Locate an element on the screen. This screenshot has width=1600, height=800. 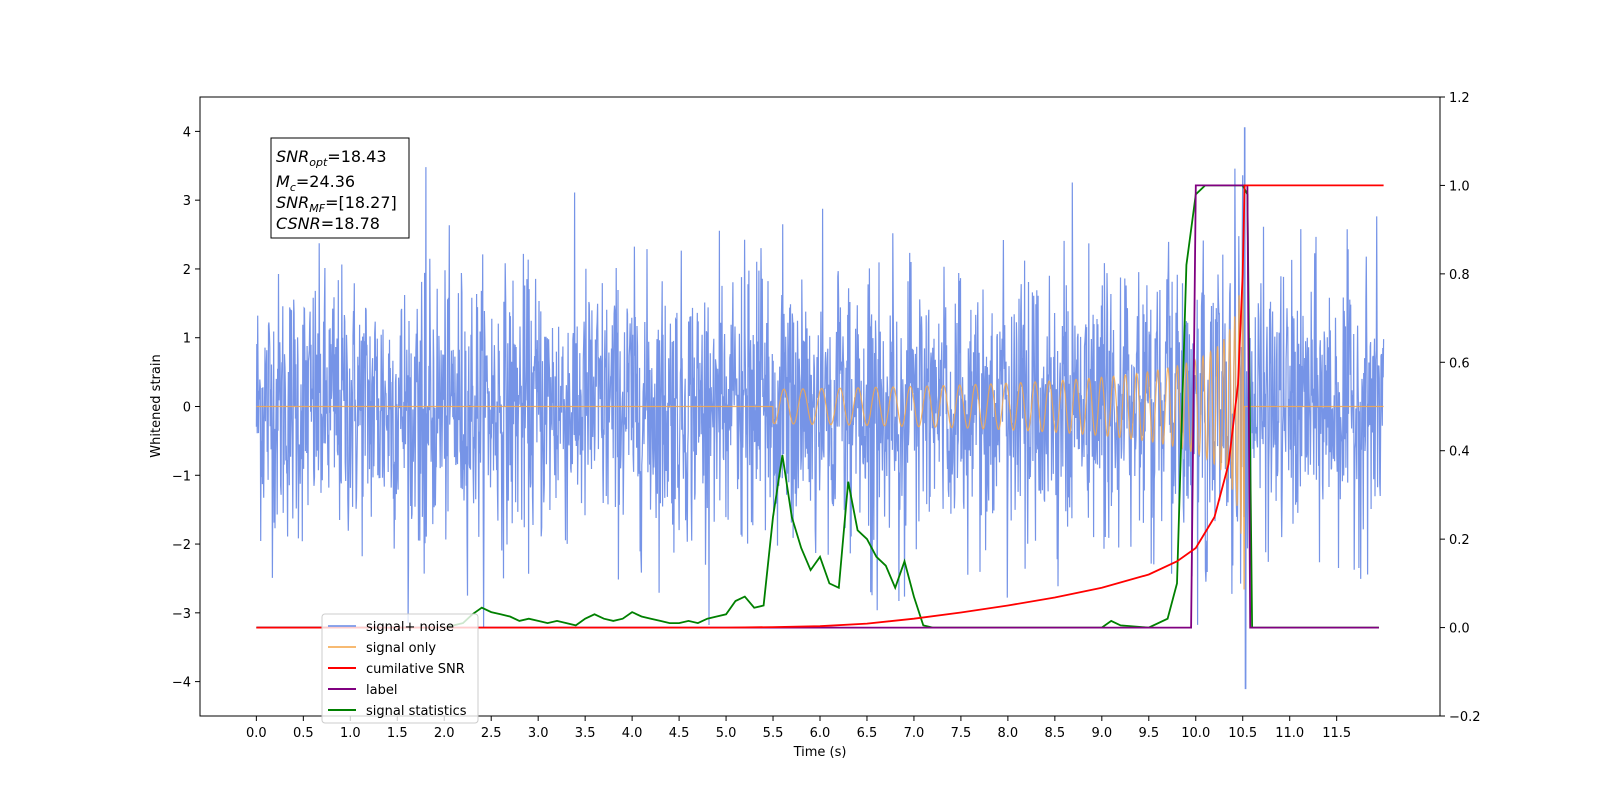
x-tick-label: 2.0 is located at coordinates (444, 733).